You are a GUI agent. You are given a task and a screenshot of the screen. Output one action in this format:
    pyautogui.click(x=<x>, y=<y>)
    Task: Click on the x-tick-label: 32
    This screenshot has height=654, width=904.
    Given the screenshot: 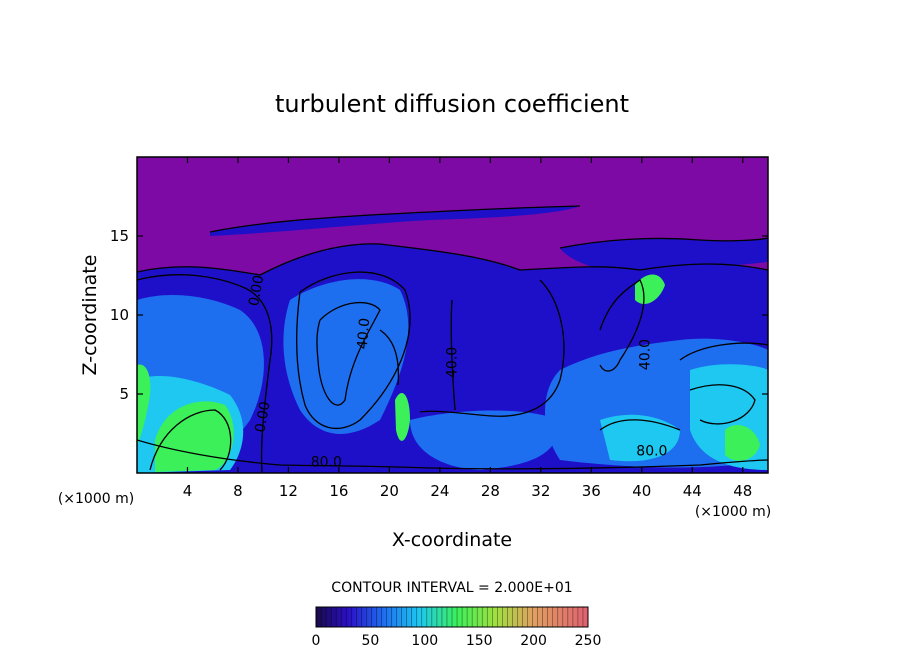 What is the action you would take?
    pyautogui.click(x=540, y=491)
    